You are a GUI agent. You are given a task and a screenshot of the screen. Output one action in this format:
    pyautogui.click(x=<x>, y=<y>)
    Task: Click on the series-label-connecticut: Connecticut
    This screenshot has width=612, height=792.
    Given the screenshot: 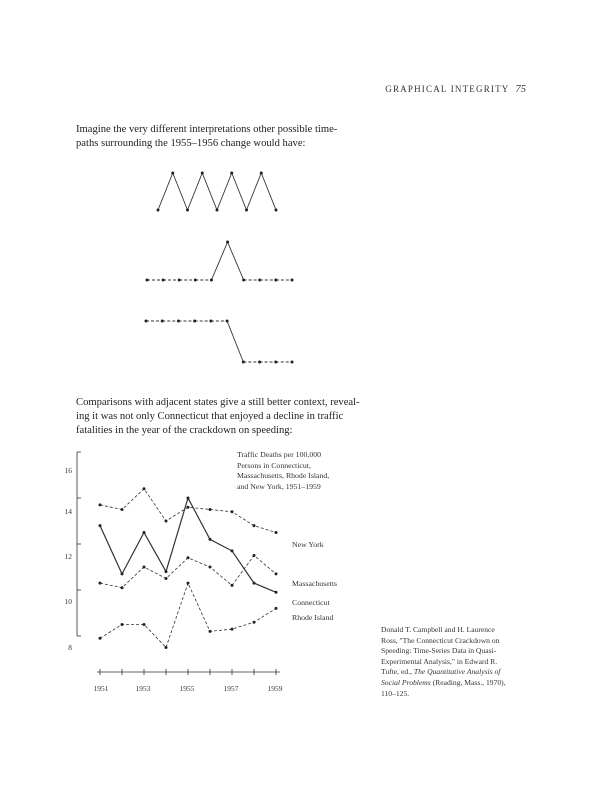 What is the action you would take?
    pyautogui.click(x=311, y=602)
    